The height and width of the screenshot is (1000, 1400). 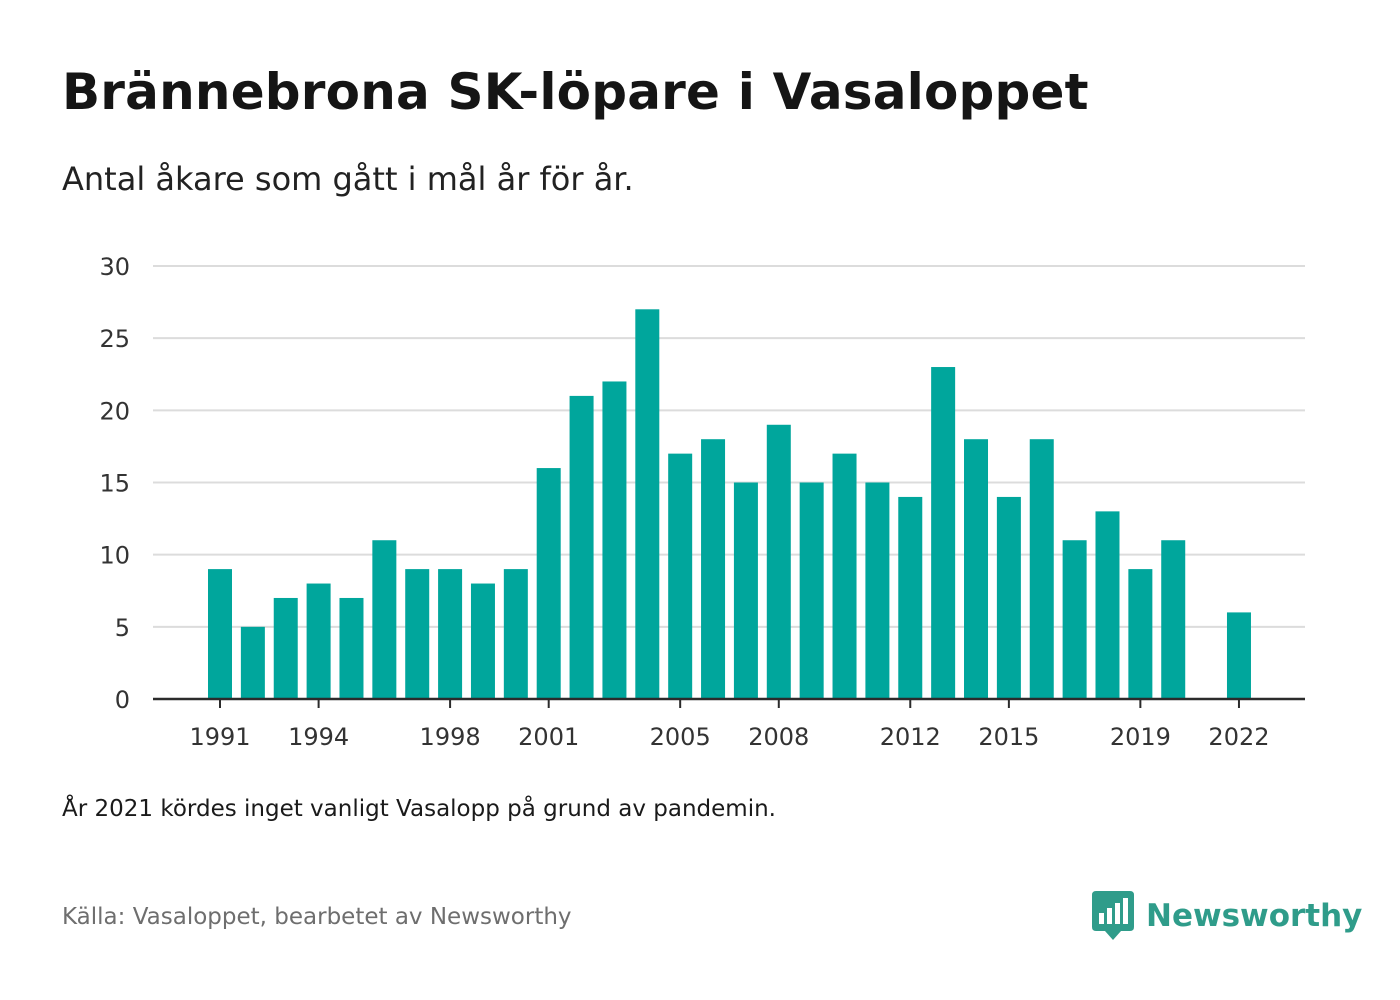 I want to click on x-tick-label: 2001, so click(x=548, y=737).